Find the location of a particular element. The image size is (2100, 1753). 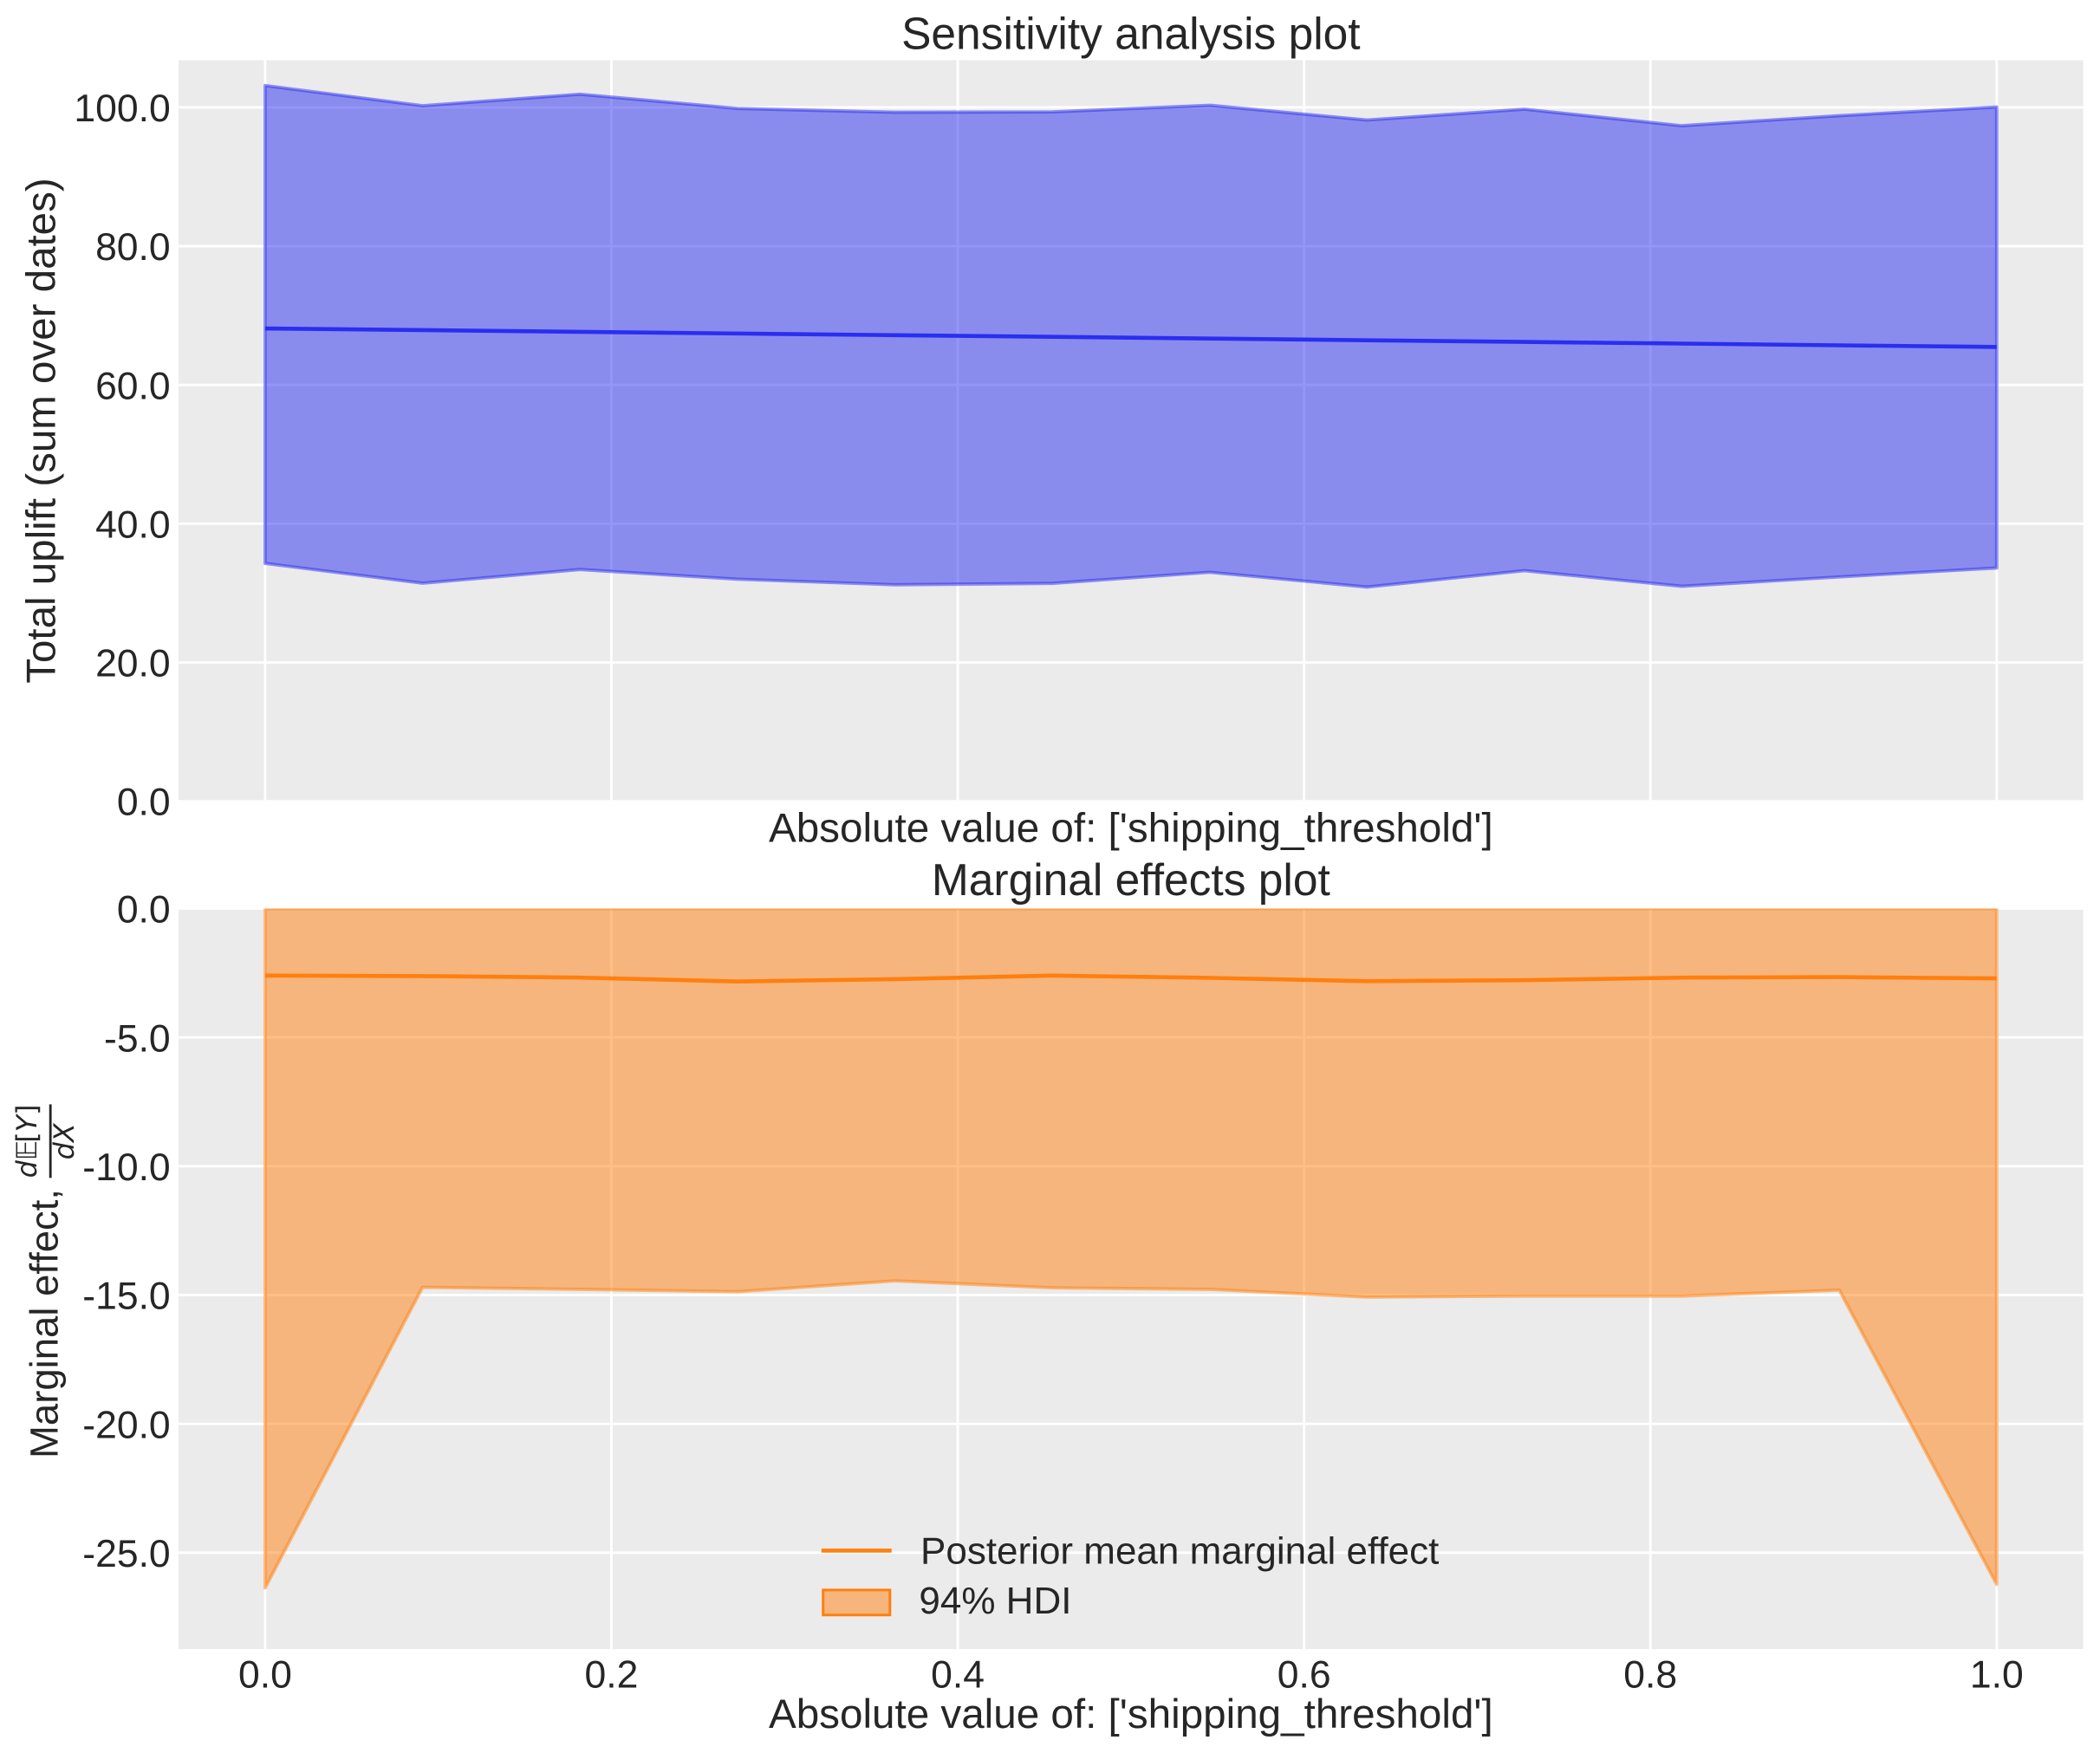

svg-text: 0.8 is located at coordinates (1650, 1675).